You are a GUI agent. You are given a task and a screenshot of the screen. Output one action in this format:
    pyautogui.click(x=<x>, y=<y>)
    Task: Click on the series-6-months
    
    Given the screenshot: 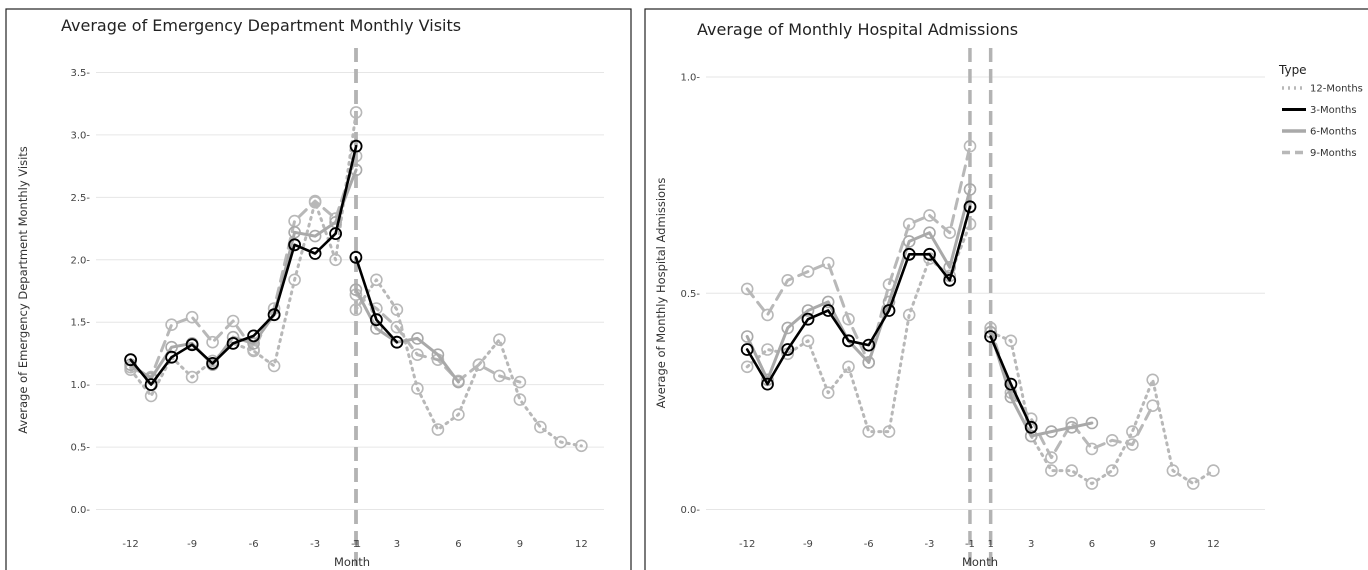 What is the action you would take?
    pyautogui.click(x=919, y=313)
    